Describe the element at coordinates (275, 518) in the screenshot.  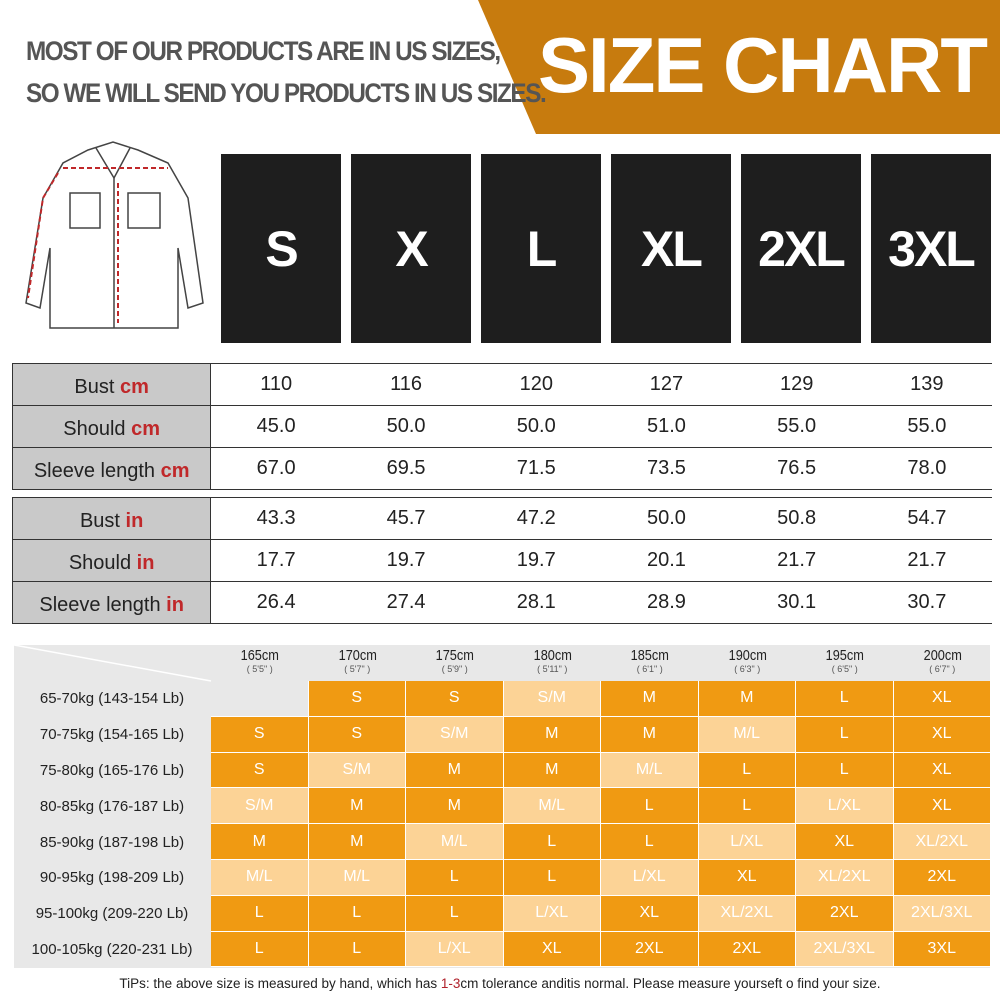
I see `table-cell: 43.3` at that location.